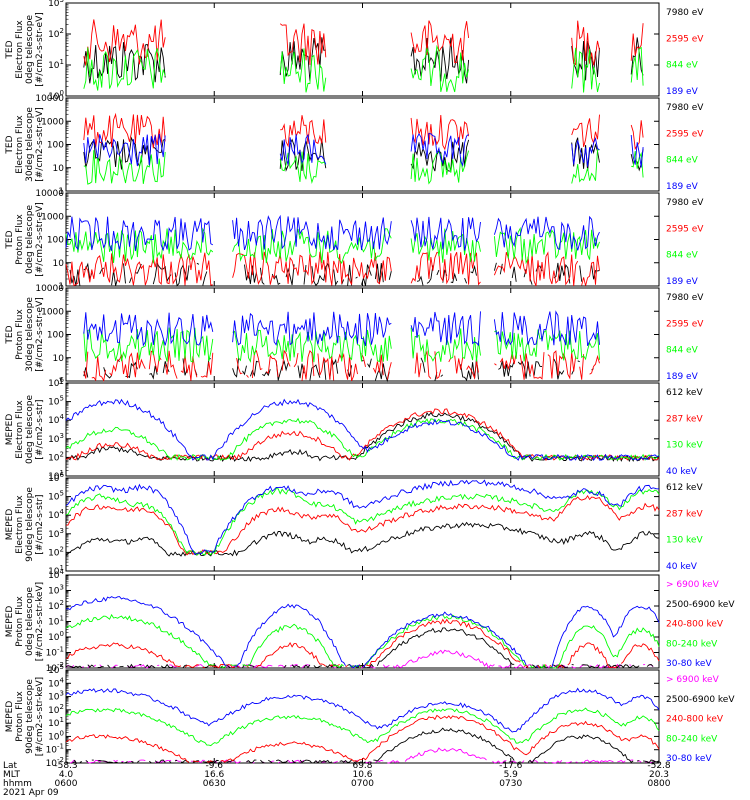  I want to click on legend-entry: 287 keV, so click(684, 419).